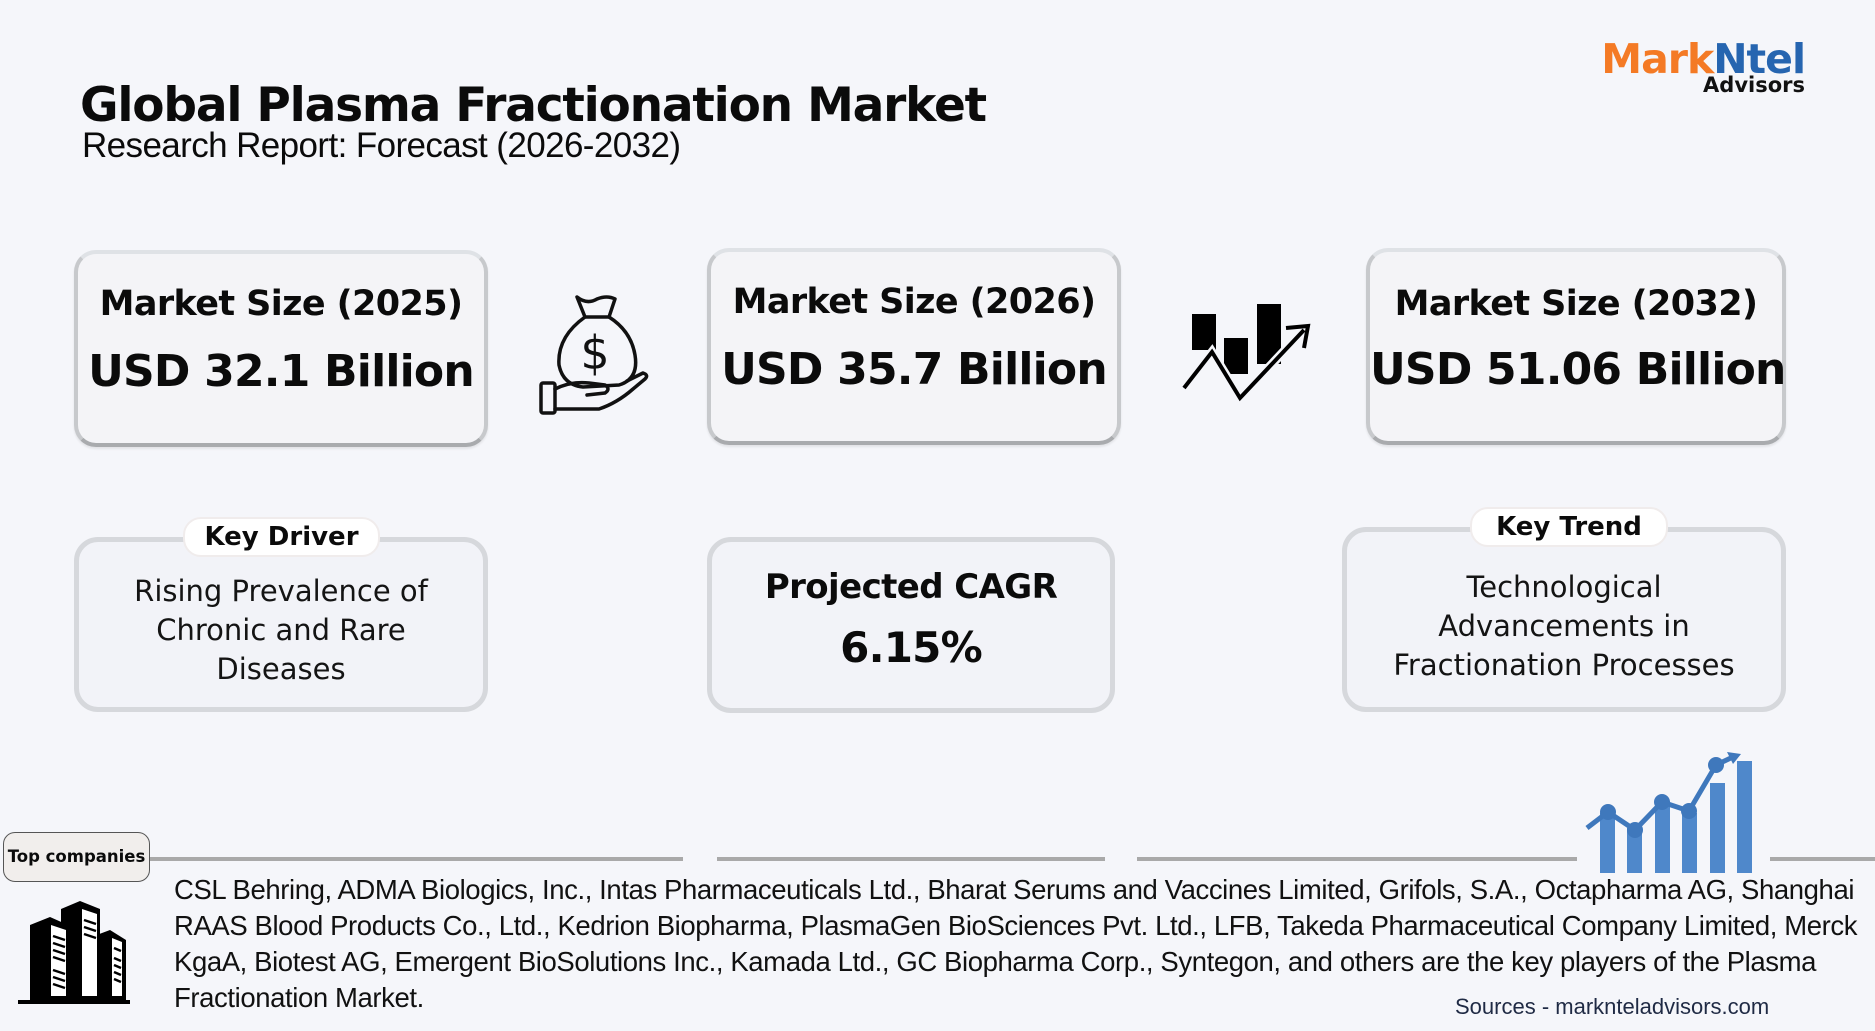  What do you see at coordinates (911, 647) in the screenshot?
I see `cagr-value: 6.15%` at bounding box center [911, 647].